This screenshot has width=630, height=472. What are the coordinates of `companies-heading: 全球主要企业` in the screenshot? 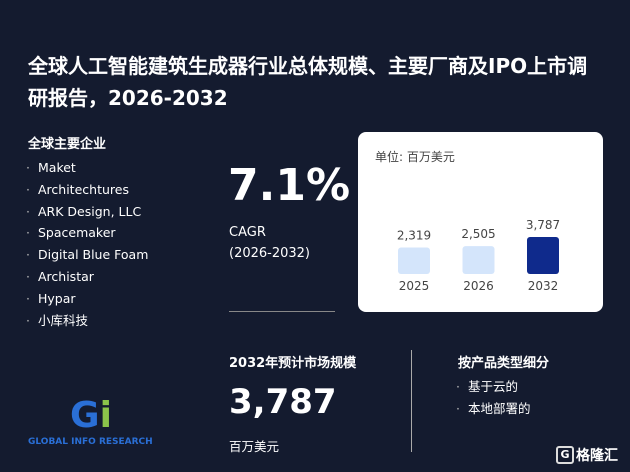 It's located at (67, 144).